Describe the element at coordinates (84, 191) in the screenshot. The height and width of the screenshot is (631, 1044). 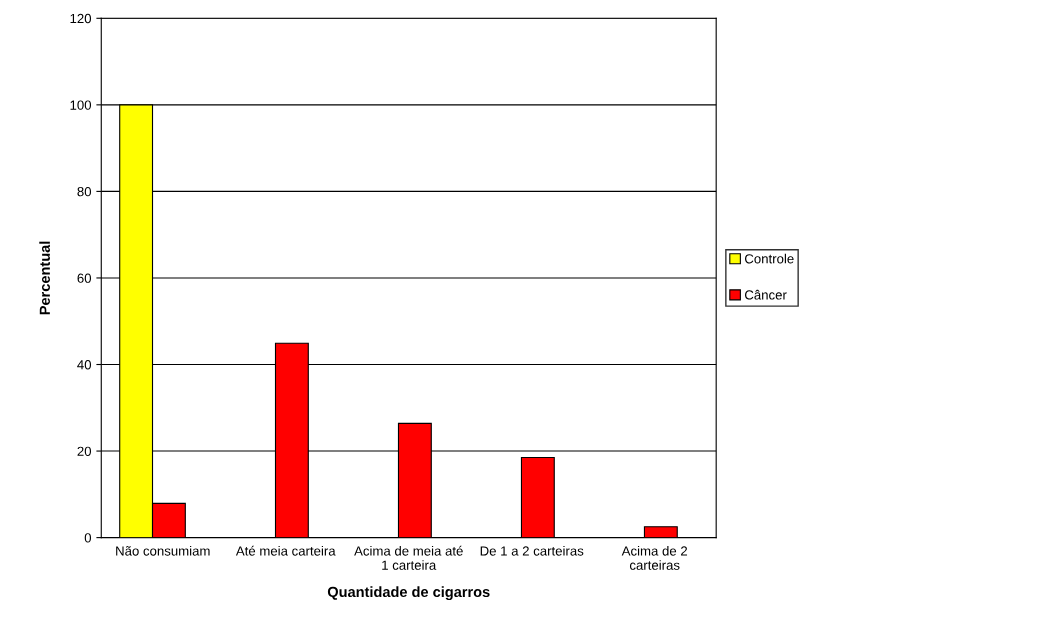
I see `y-tick-label: 80` at that location.